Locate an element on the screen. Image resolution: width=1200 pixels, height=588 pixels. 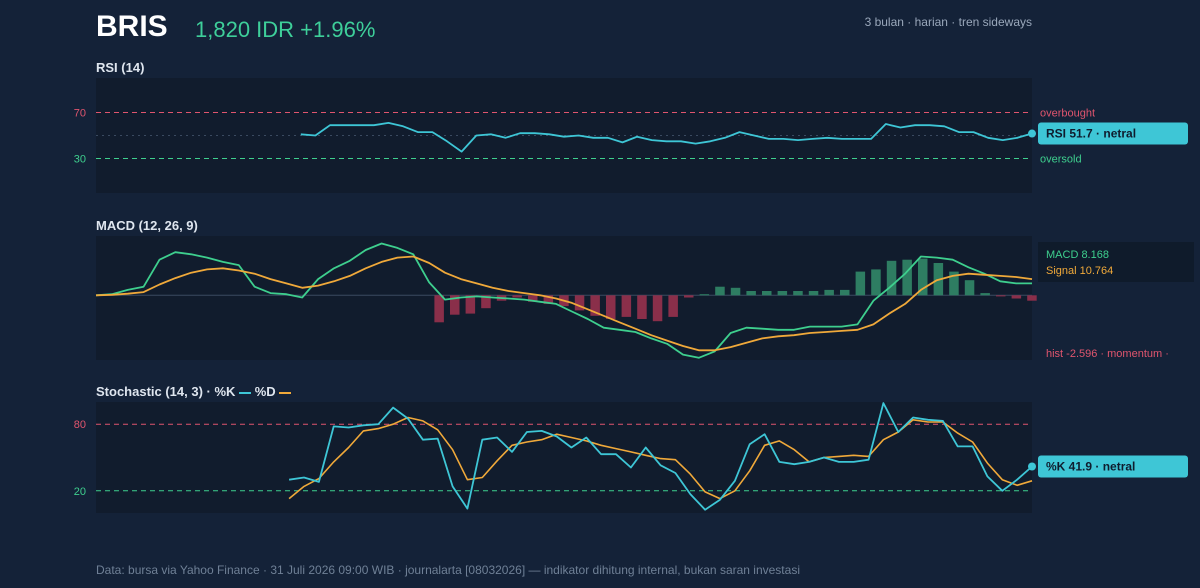
rsi-badge: RSI 51.7 · netral is located at coordinates (1113, 133).